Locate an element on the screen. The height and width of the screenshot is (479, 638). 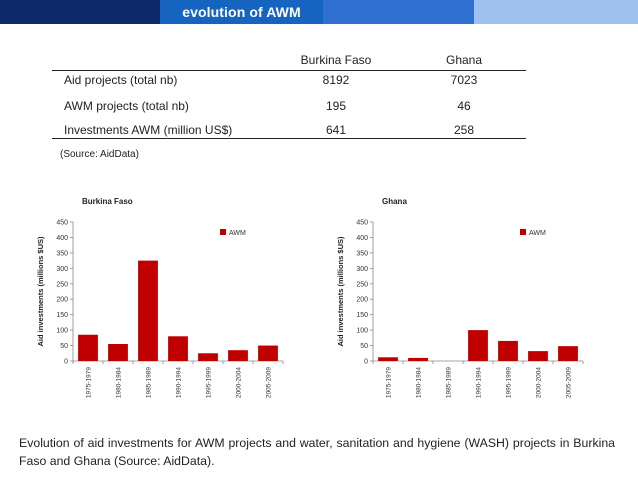
table-cell: 195 is located at coordinates (336, 106).